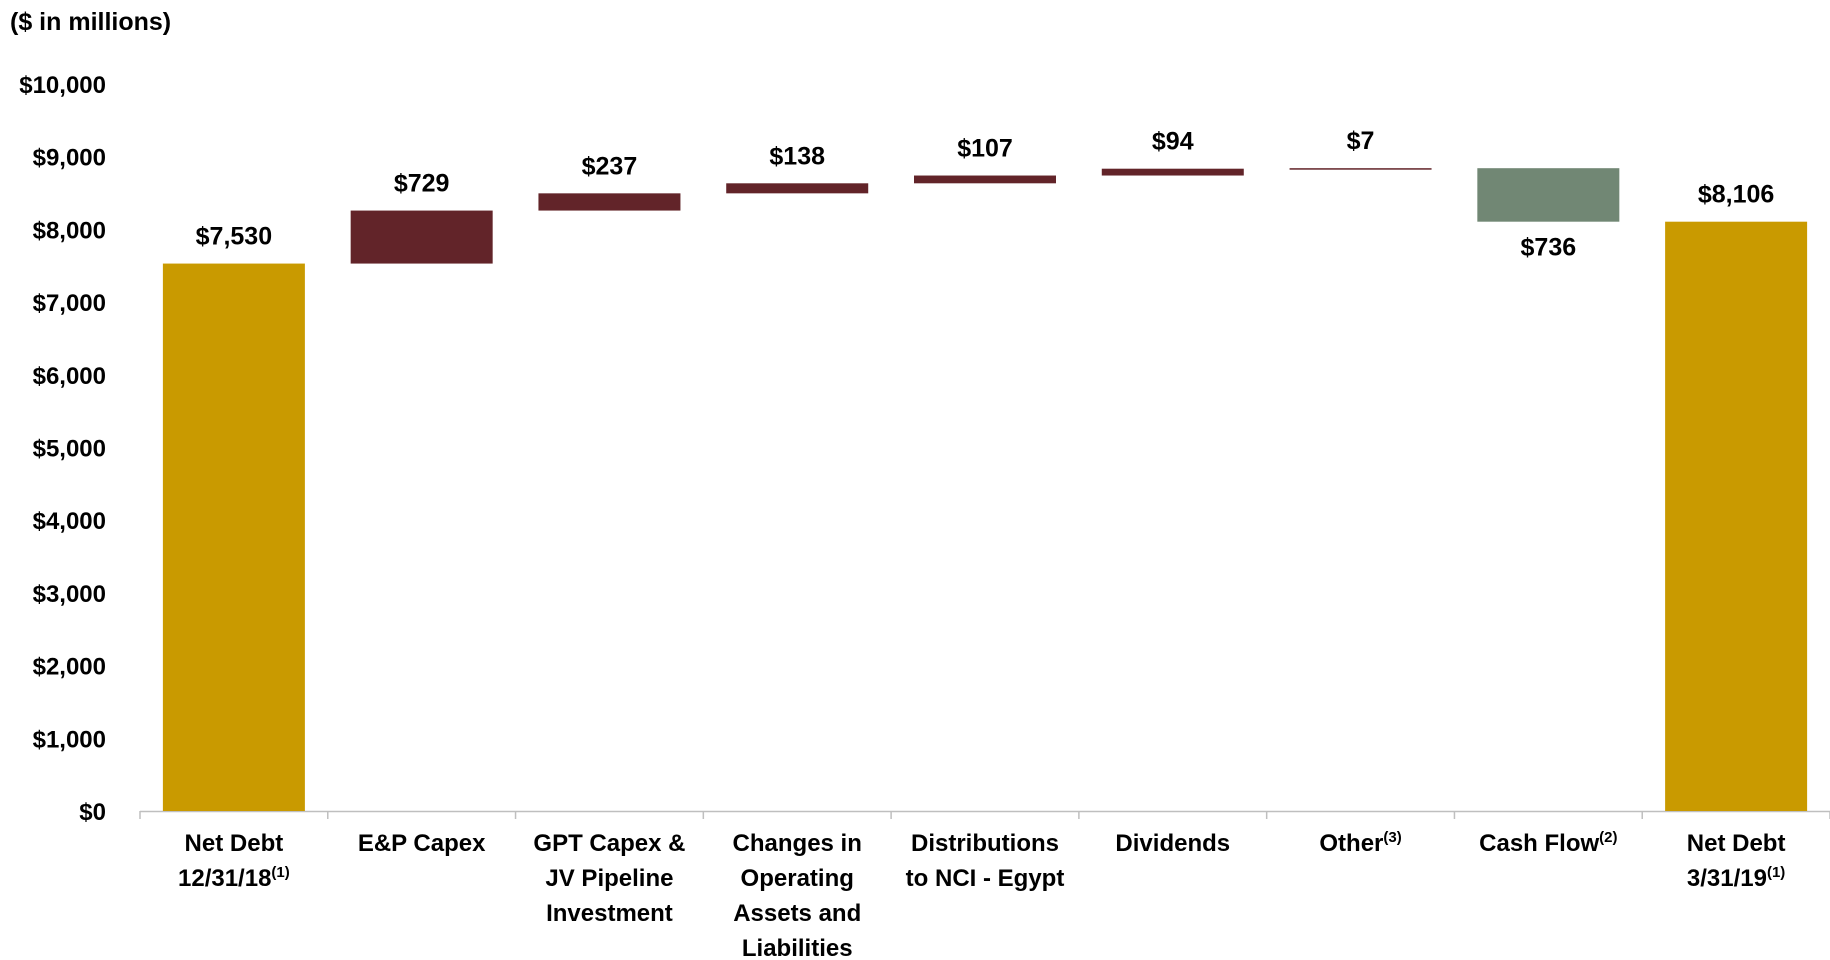 The image size is (1830, 960). What do you see at coordinates (797, 913) in the screenshot?
I see `category-label-line: Assets and` at bounding box center [797, 913].